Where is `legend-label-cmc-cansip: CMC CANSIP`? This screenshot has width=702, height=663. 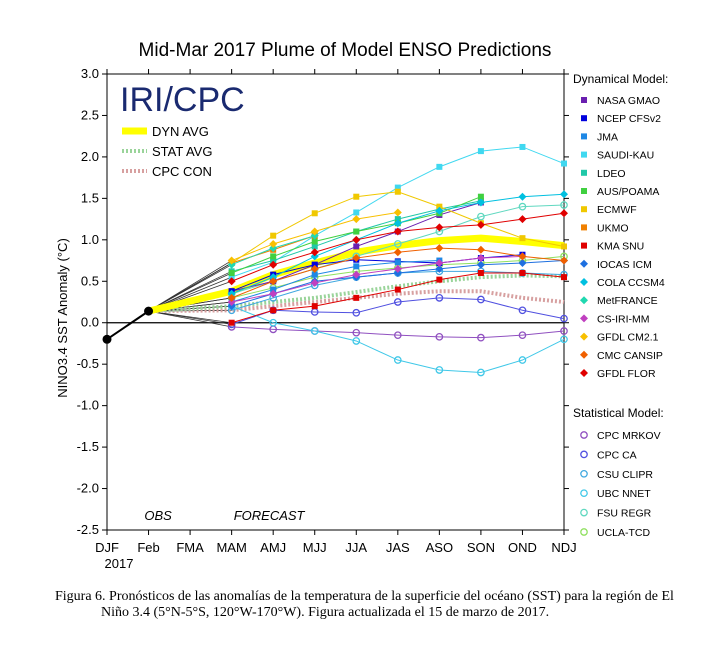
legend-label-cmc-cansip: CMC CANSIP is located at coordinates (630, 356).